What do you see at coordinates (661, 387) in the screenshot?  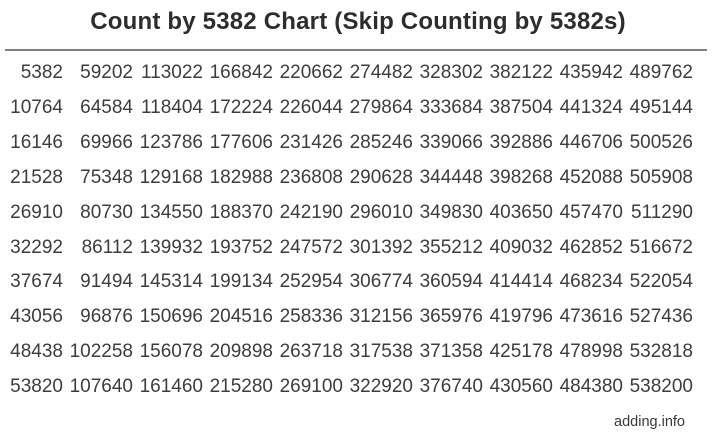 I see `table-cell: 538200` at bounding box center [661, 387].